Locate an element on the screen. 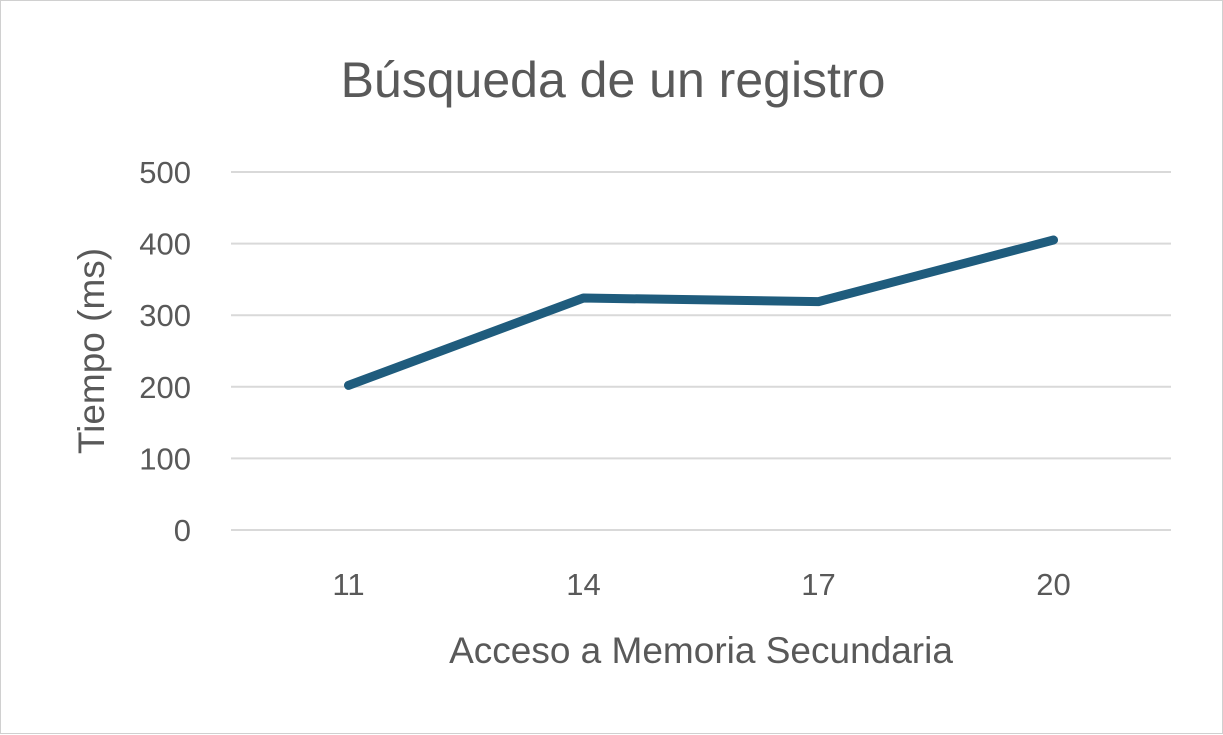  x-axis-title: Acceso a Memoria Secundaria is located at coordinates (701, 650).